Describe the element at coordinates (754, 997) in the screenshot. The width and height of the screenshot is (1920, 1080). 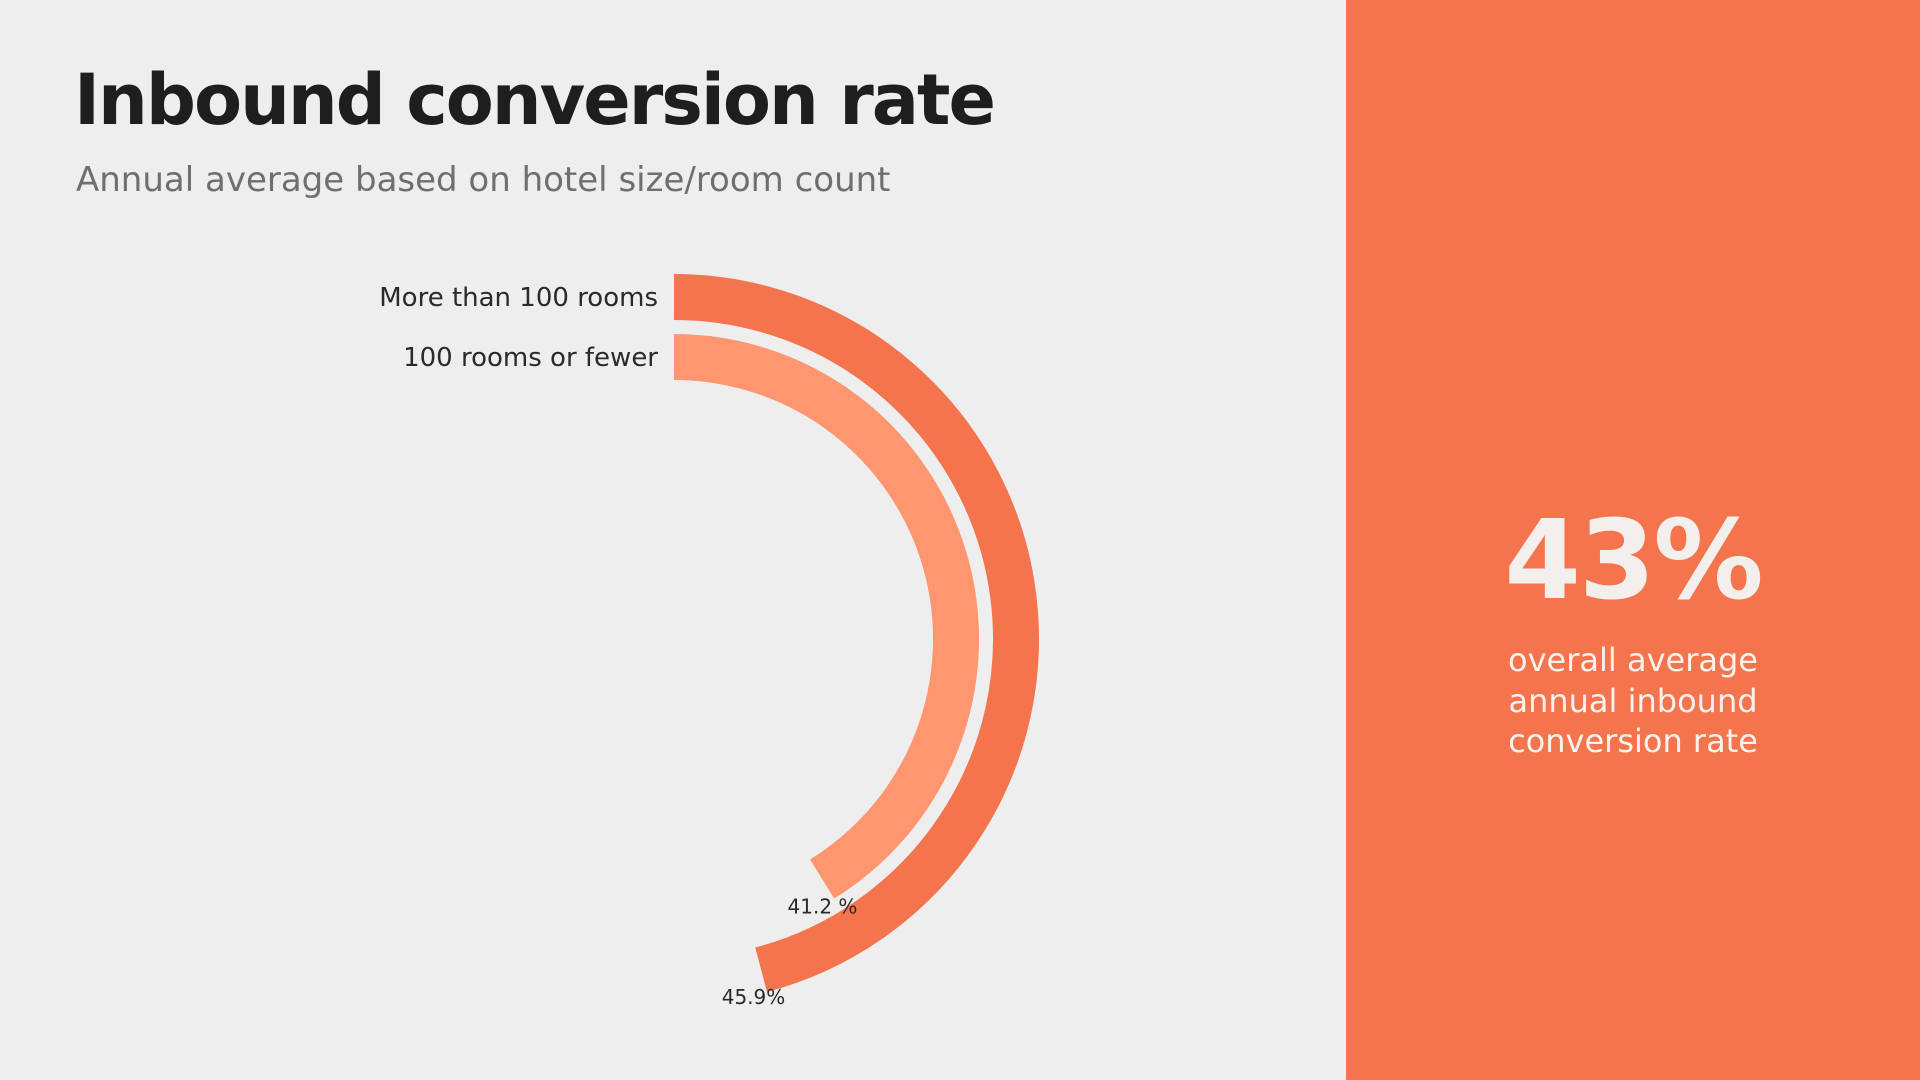
I see `value-label-more-than-100-rooms: 45.9%` at that location.